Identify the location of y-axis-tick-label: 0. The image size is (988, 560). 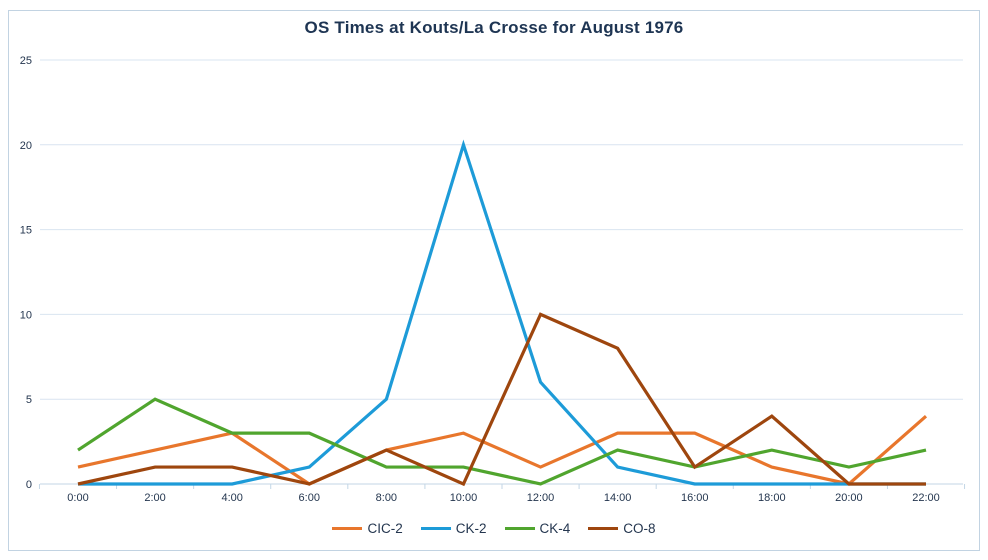
(29, 485).